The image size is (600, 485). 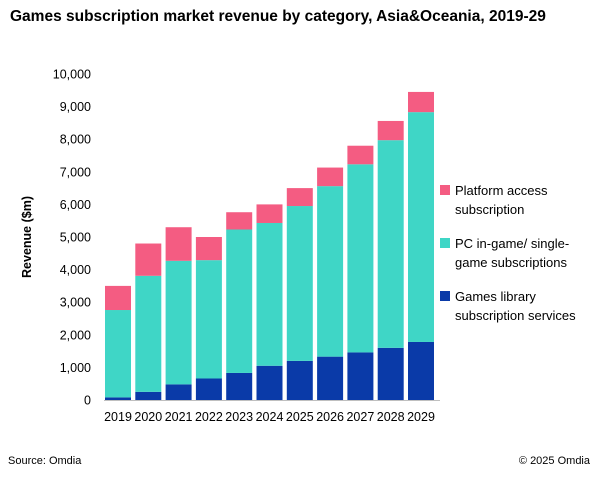 What do you see at coordinates (209, 417) in the screenshot?
I see `x-tick-label: 2022` at bounding box center [209, 417].